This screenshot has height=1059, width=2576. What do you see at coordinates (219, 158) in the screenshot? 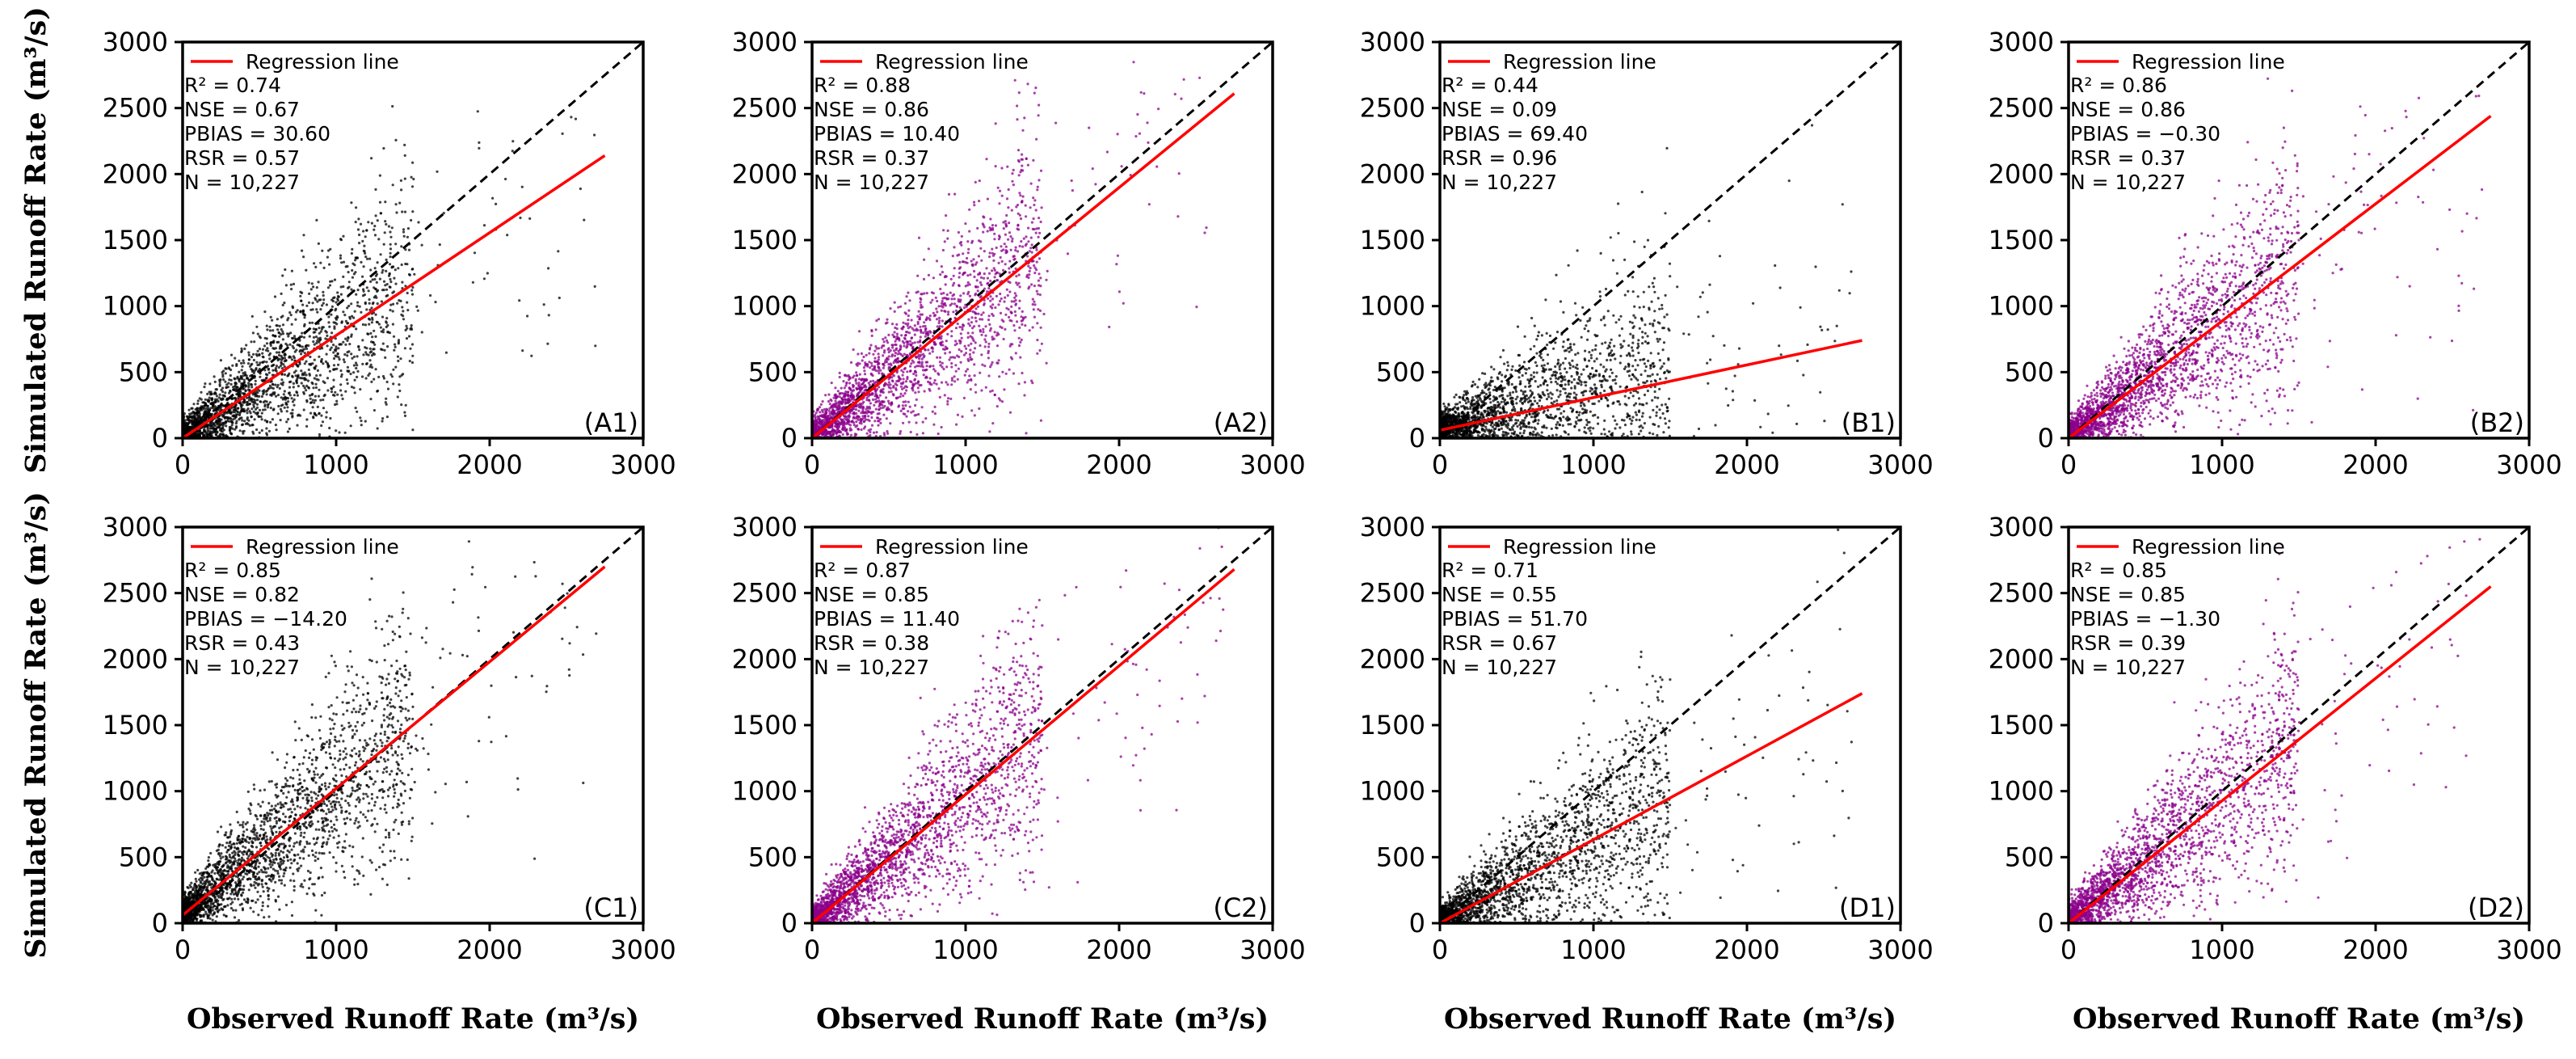
I see `stat-rsr-label: RSR =` at bounding box center [219, 158].